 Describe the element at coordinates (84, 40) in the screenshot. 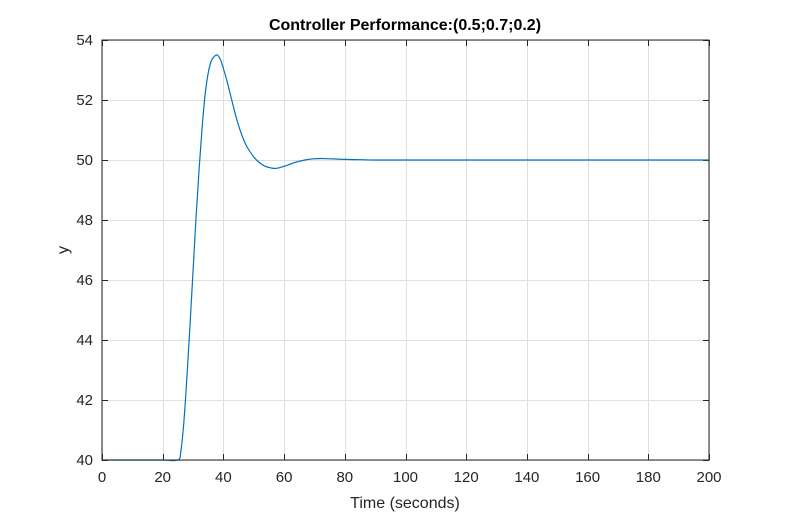

I see `y-tick-label: 54` at that location.